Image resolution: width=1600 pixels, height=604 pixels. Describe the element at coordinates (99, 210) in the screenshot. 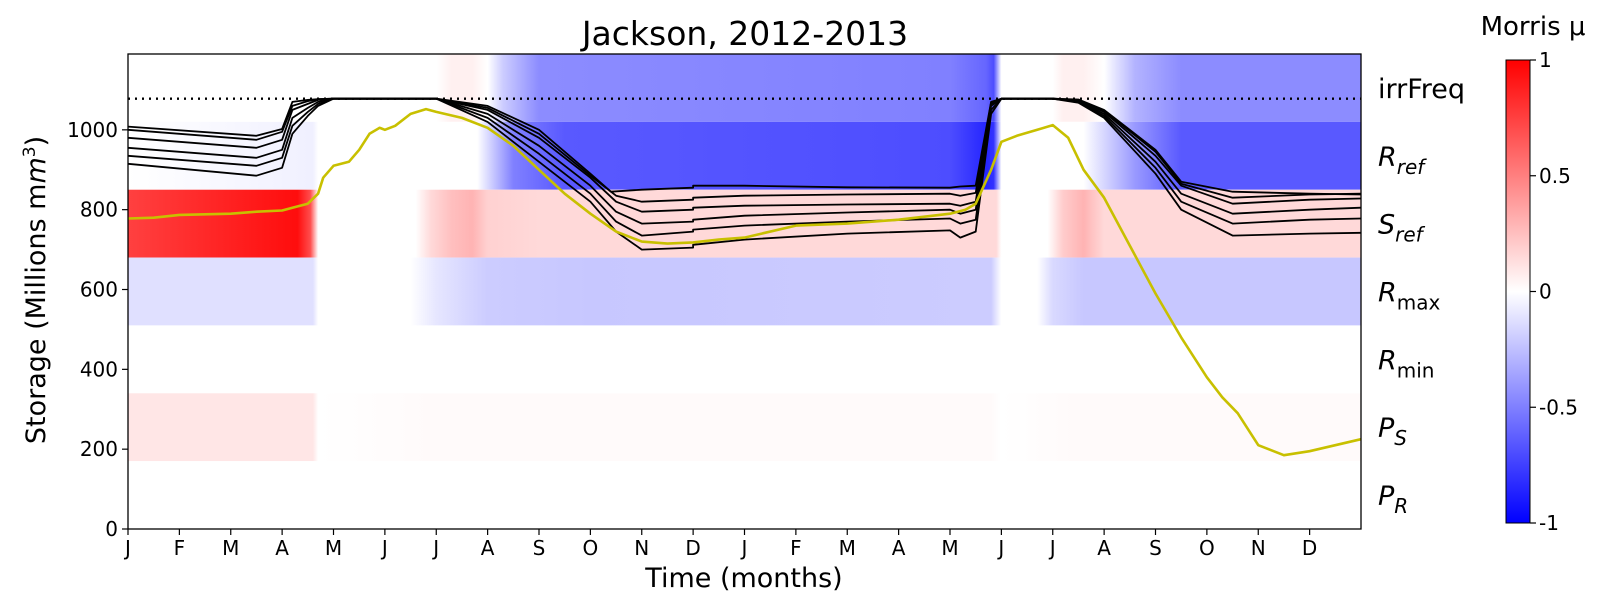

I see `y-tick-label: 800` at that location.